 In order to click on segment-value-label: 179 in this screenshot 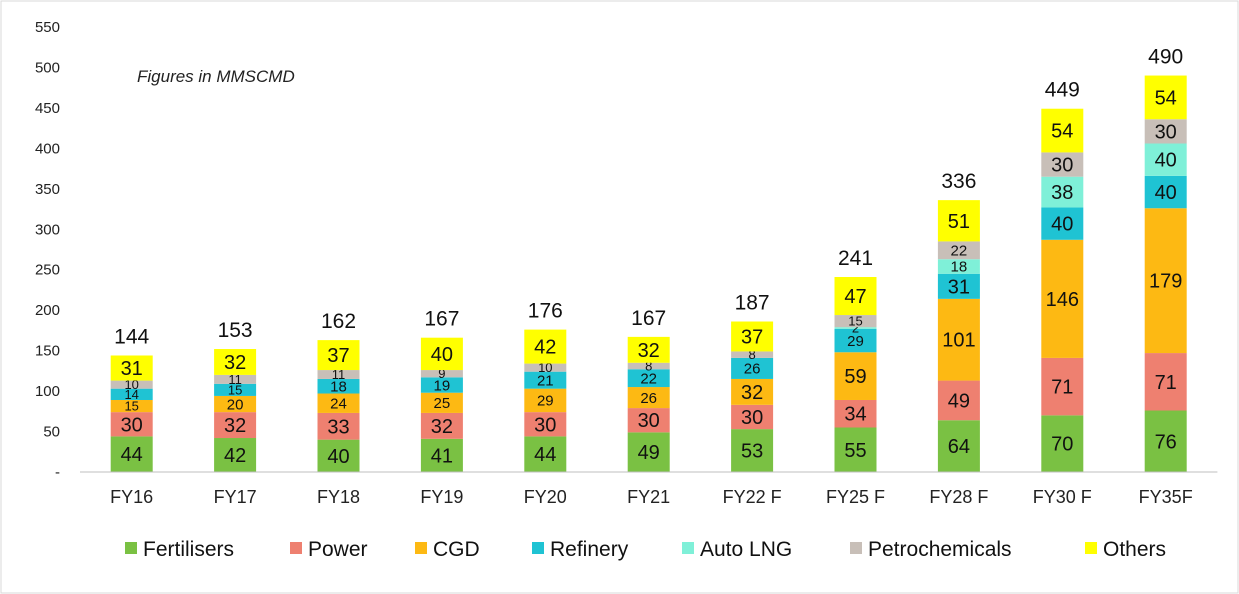, I will do `click(1165, 282)`.